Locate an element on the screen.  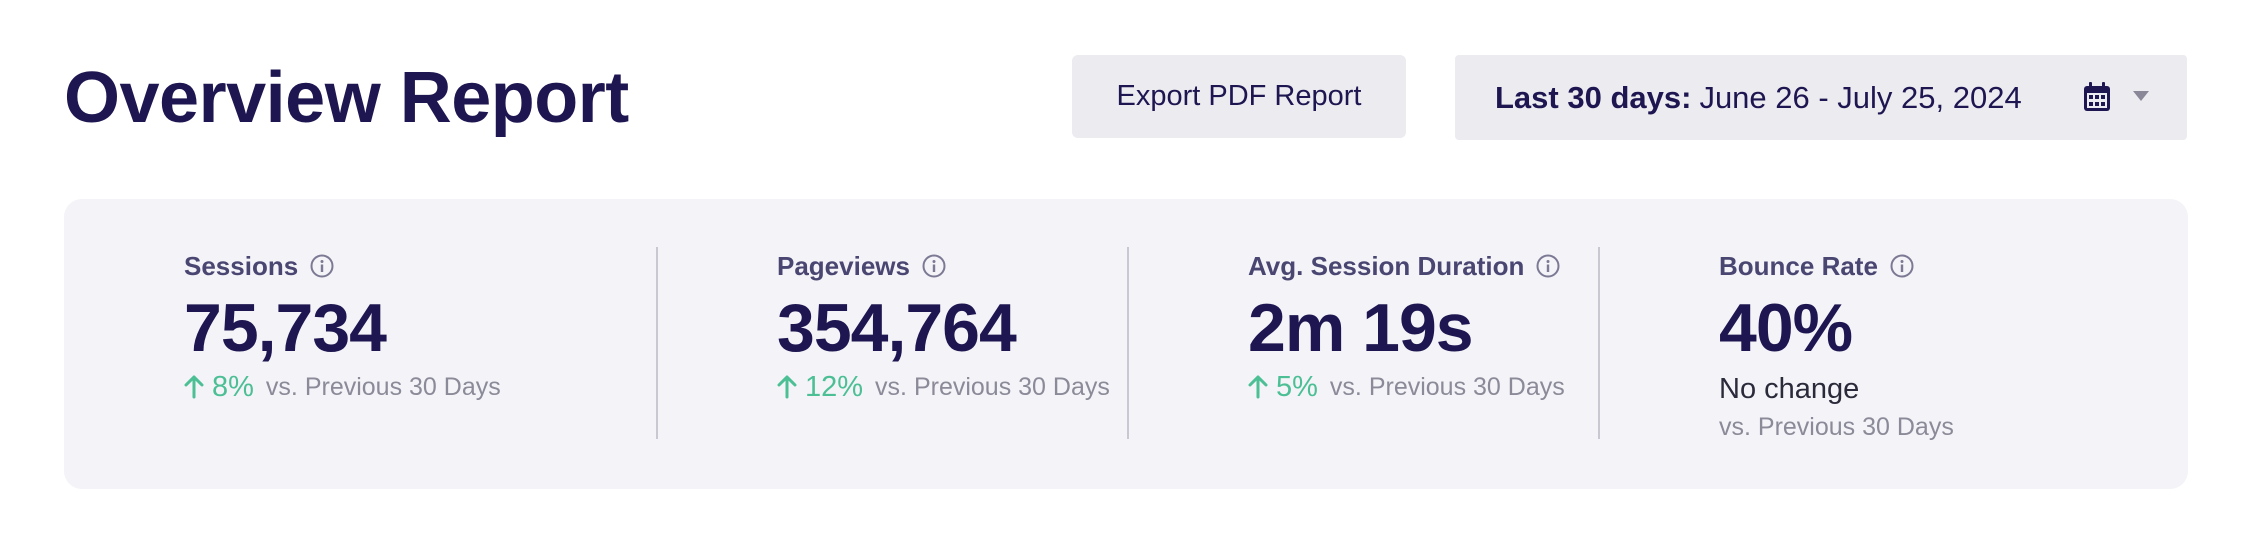
export-pdf-button: Export PDF Report is located at coordinates (1239, 96).